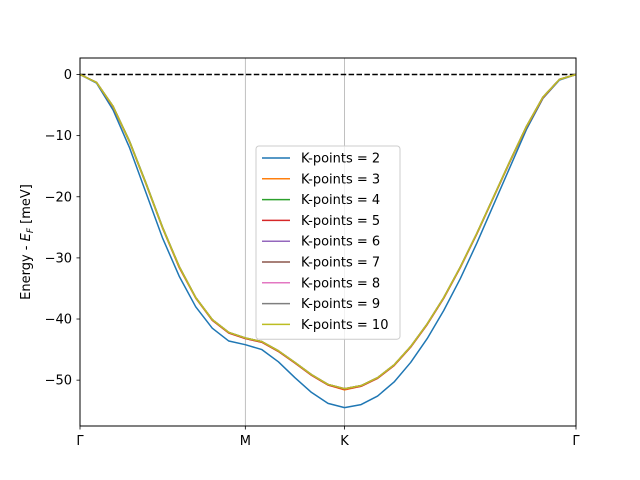 Image resolution: width=640 pixels, height=480 pixels. What do you see at coordinates (340, 159) in the screenshot?
I see `legend-label-0: K-points = 2` at bounding box center [340, 159].